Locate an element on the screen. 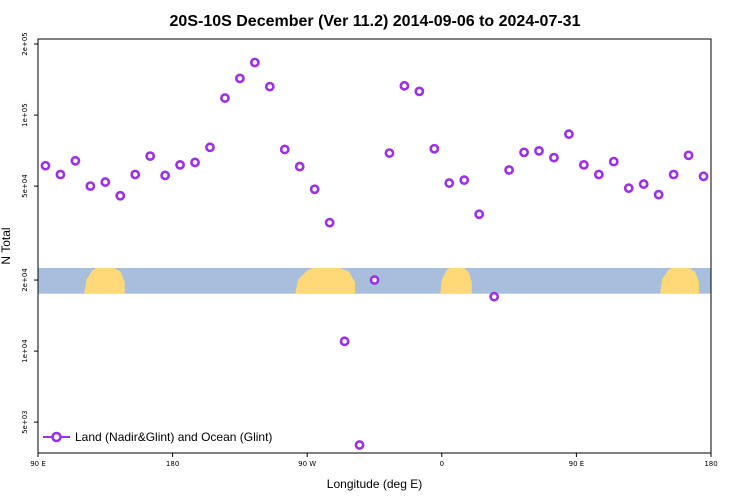 Image resolution: width=750 pixels, height=500 pixels. y-tick-label: 1e+04 is located at coordinates (25, 351).